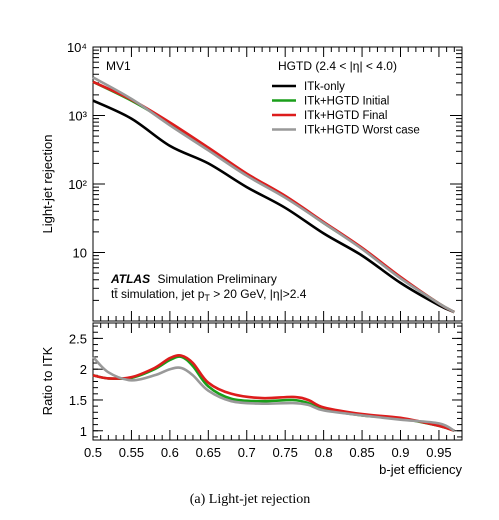 The height and width of the screenshot is (520, 499). What do you see at coordinates (78, 400) in the screenshot?
I see `bottom-y-tick-label: 1.5` at bounding box center [78, 400].